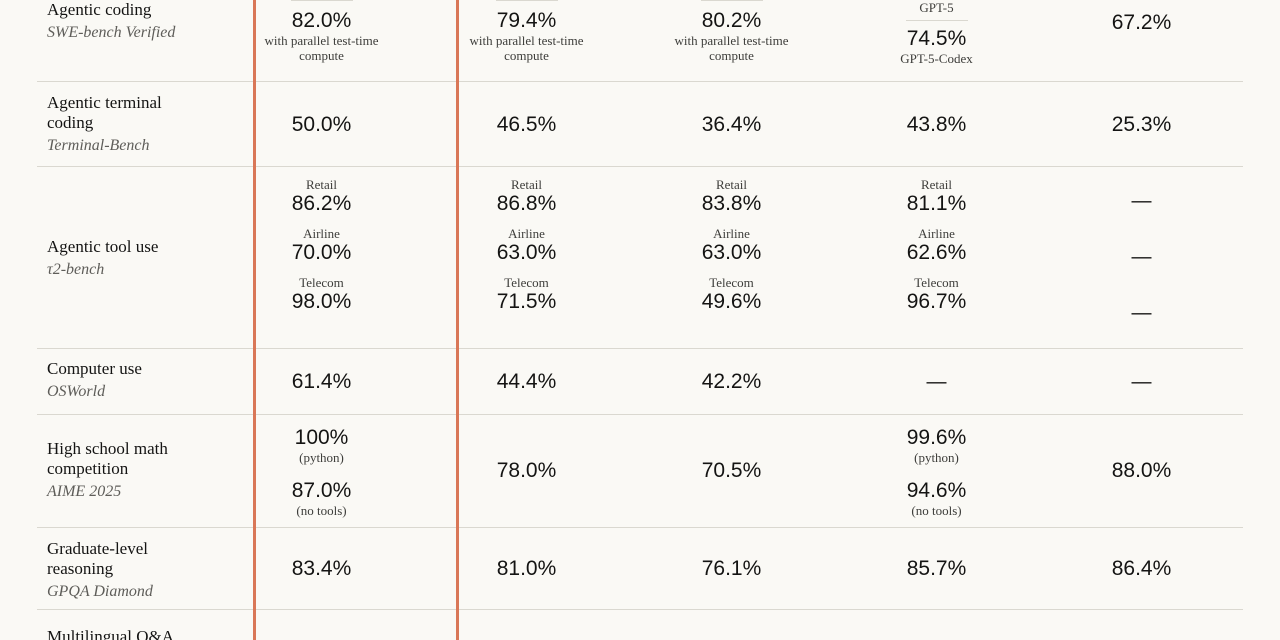  What do you see at coordinates (526, 569) in the screenshot?
I see `cell-col-2: 81.0%` at bounding box center [526, 569].